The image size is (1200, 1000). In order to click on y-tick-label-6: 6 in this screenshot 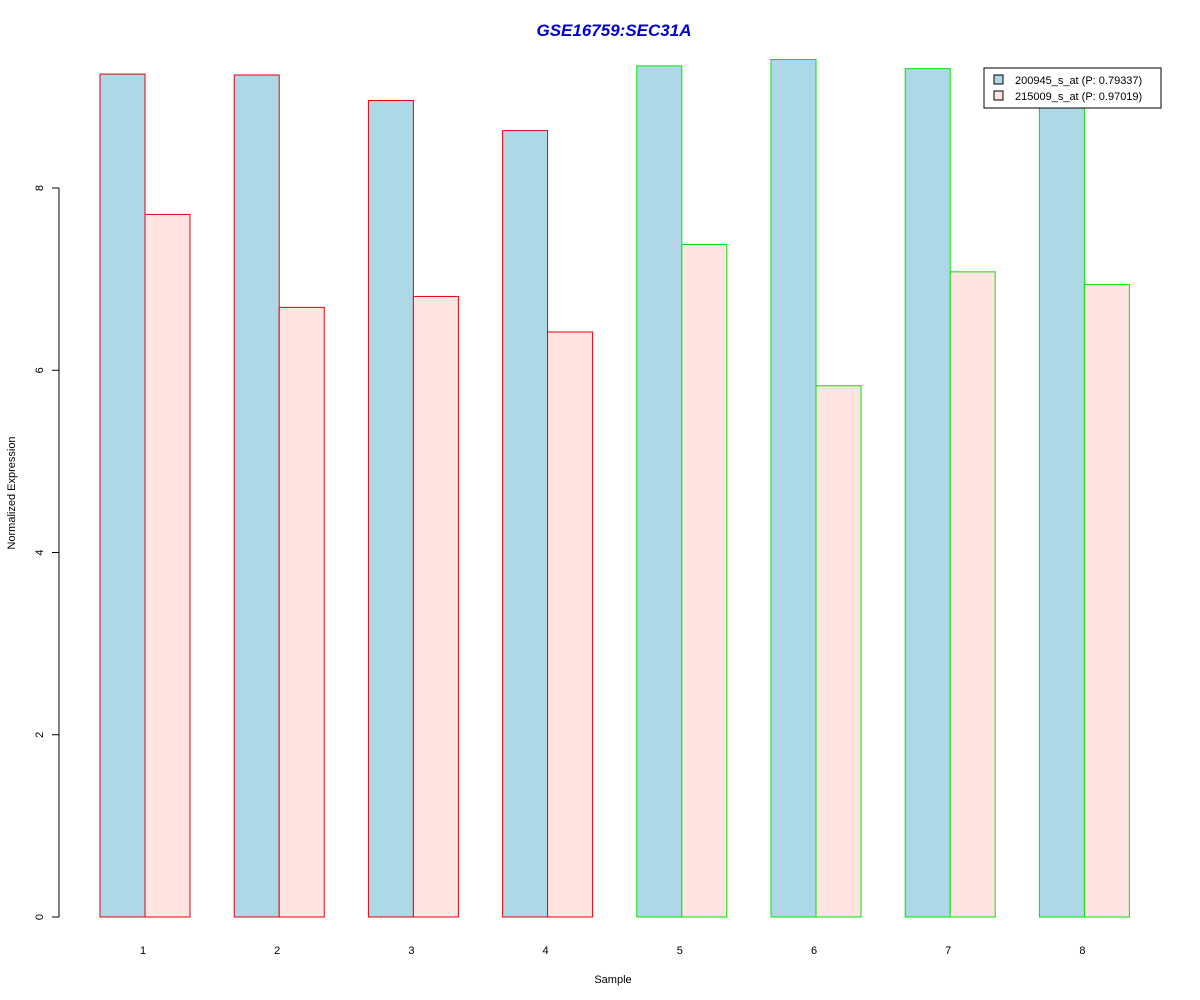, I will do `click(40, 370)`.